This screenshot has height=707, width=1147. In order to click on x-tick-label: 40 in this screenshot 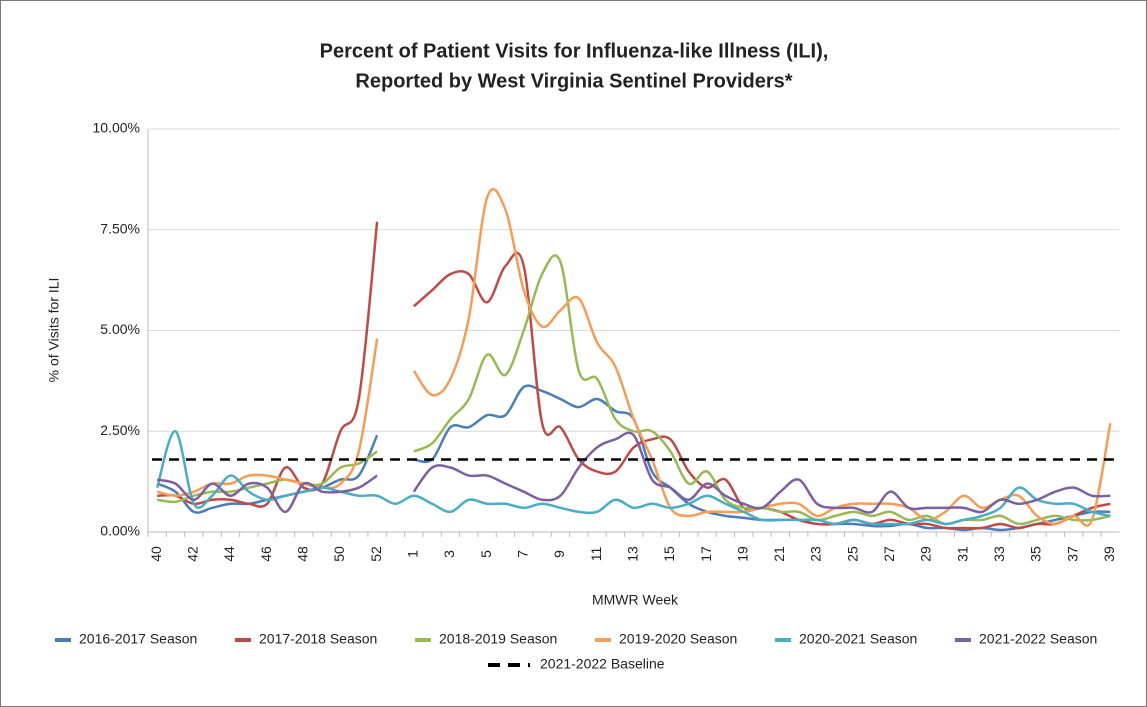, I will do `click(156, 554)`.